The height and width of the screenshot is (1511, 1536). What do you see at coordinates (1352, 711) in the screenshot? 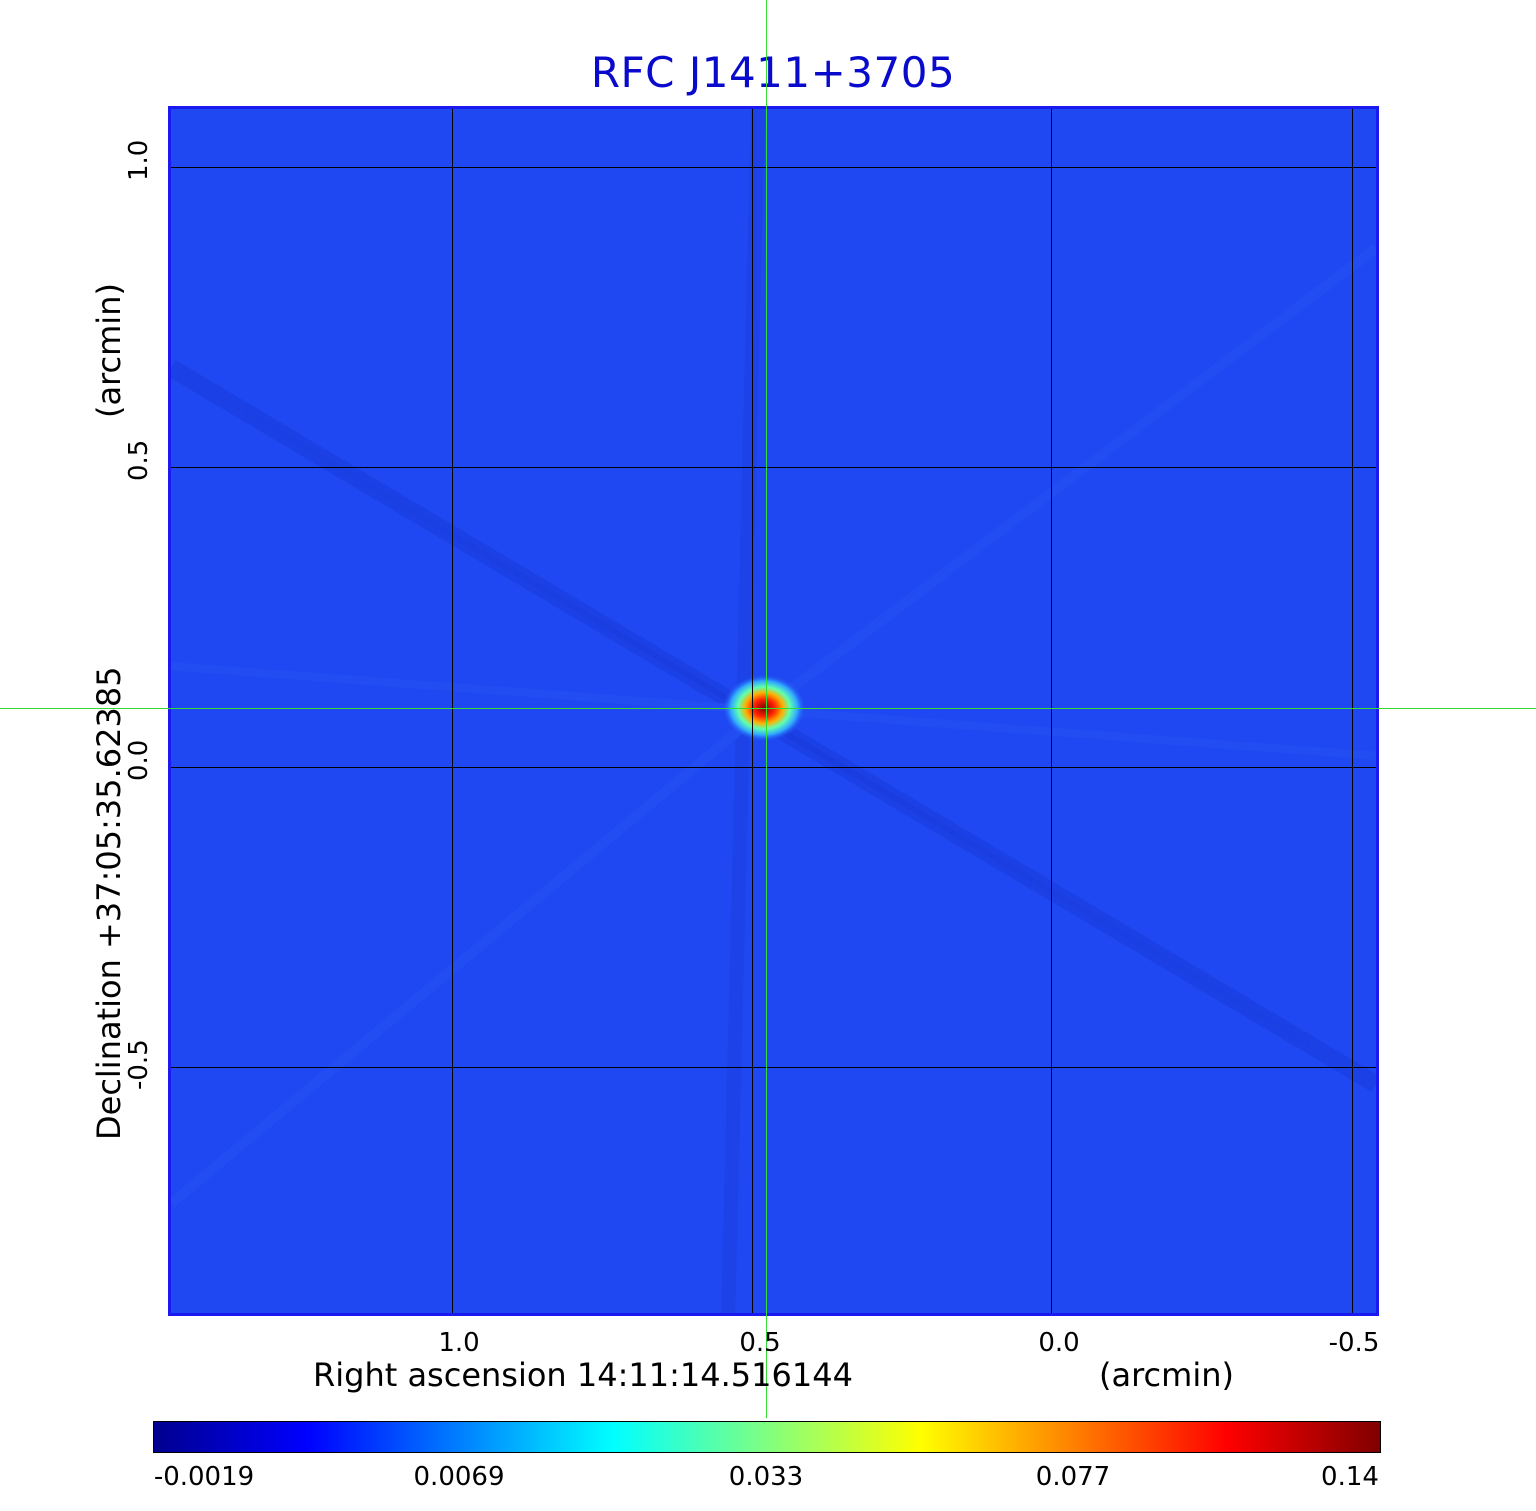
I see `grid-line-x--0.5` at bounding box center [1352, 711].